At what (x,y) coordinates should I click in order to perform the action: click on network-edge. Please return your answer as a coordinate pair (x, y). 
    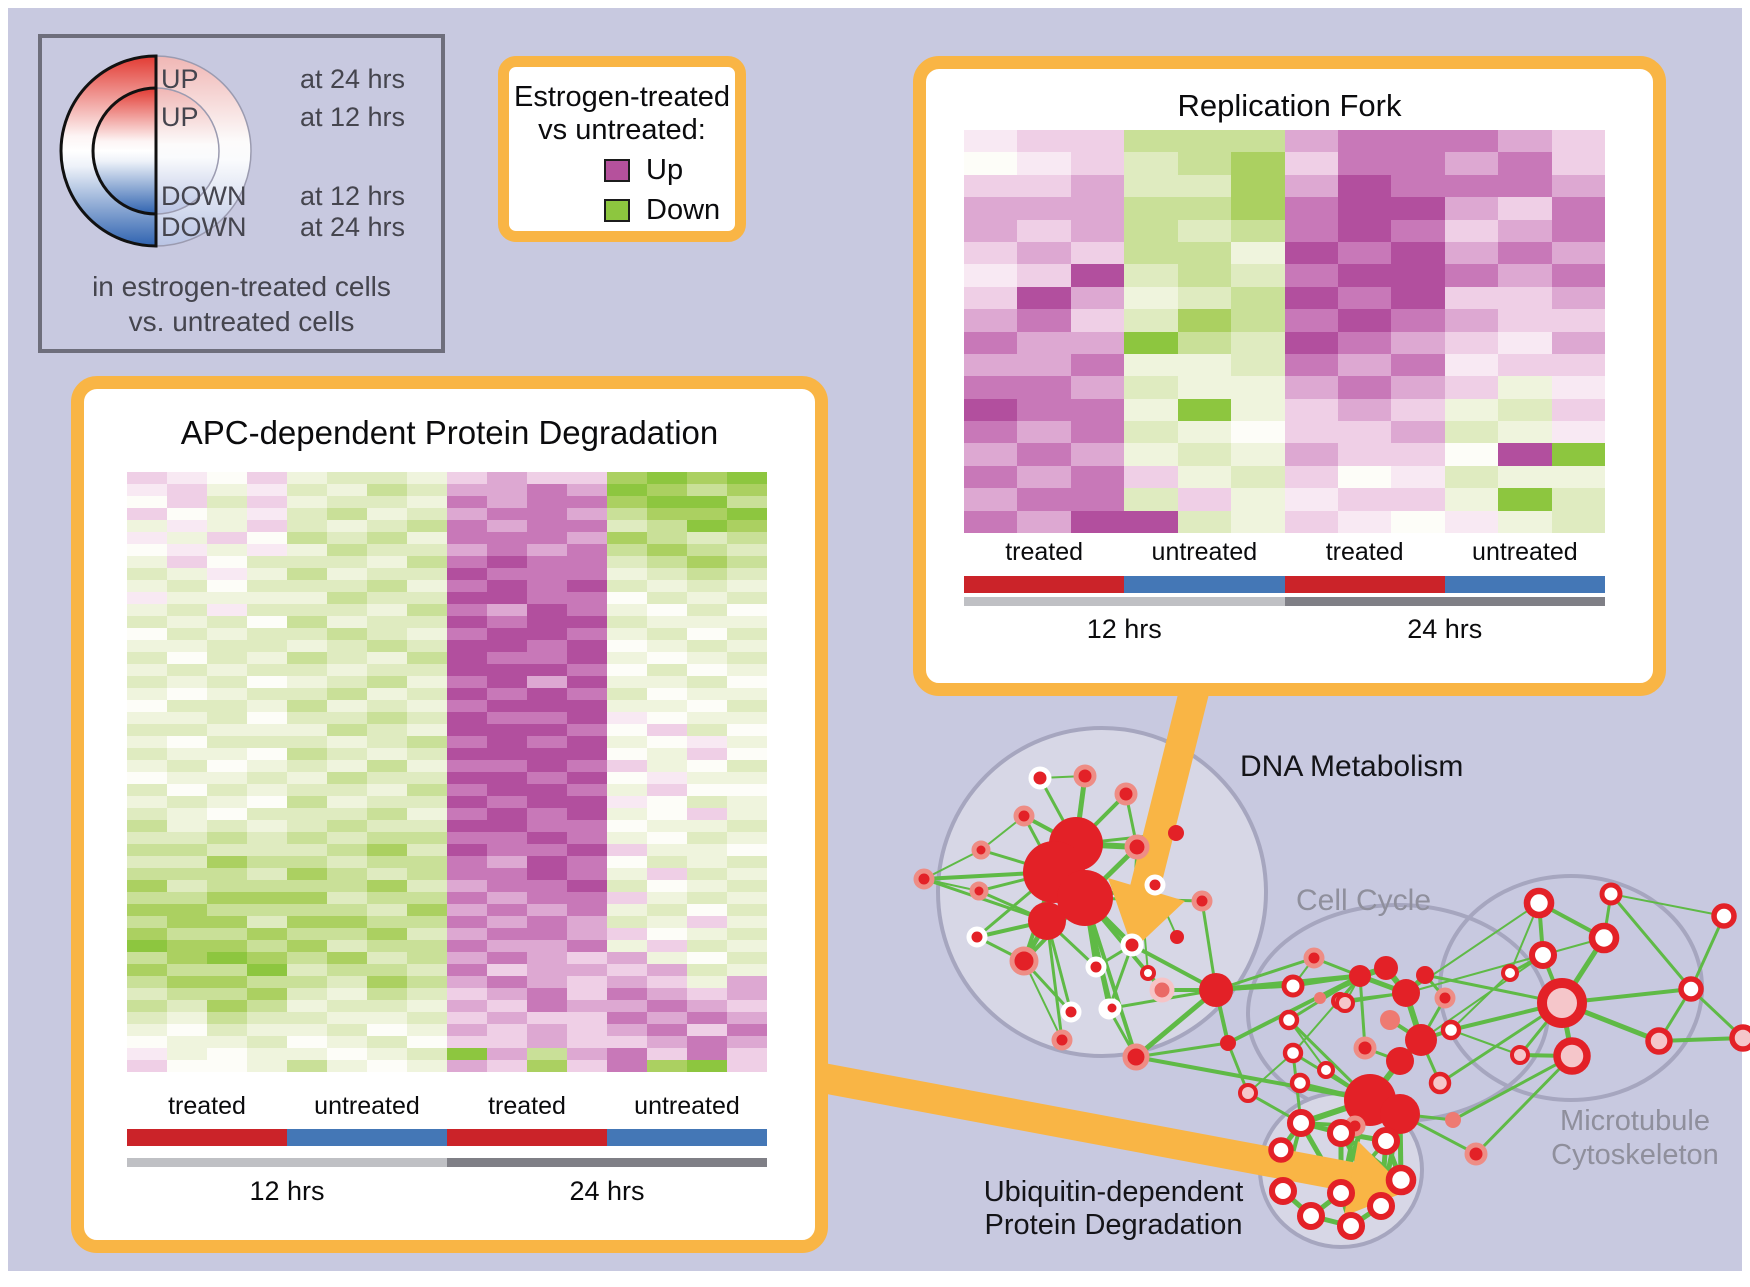
    Looking at the image, I should click on (1307, 1045).